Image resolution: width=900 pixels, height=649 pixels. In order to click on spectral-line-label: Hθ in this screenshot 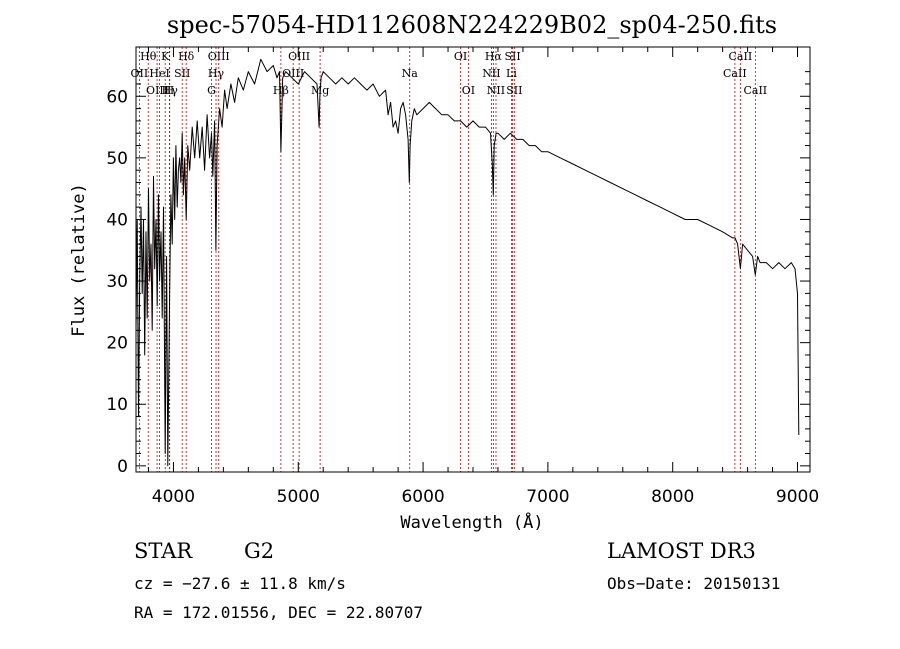, I will do `click(148, 56)`.